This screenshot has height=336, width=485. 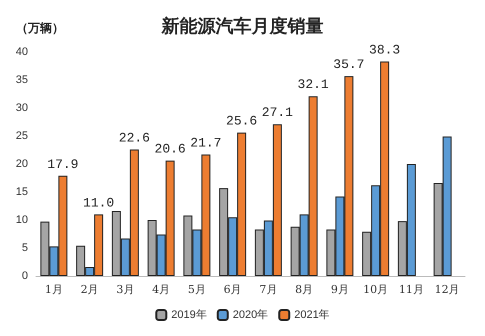 I want to click on data-label: 17.9, so click(x=62, y=164).